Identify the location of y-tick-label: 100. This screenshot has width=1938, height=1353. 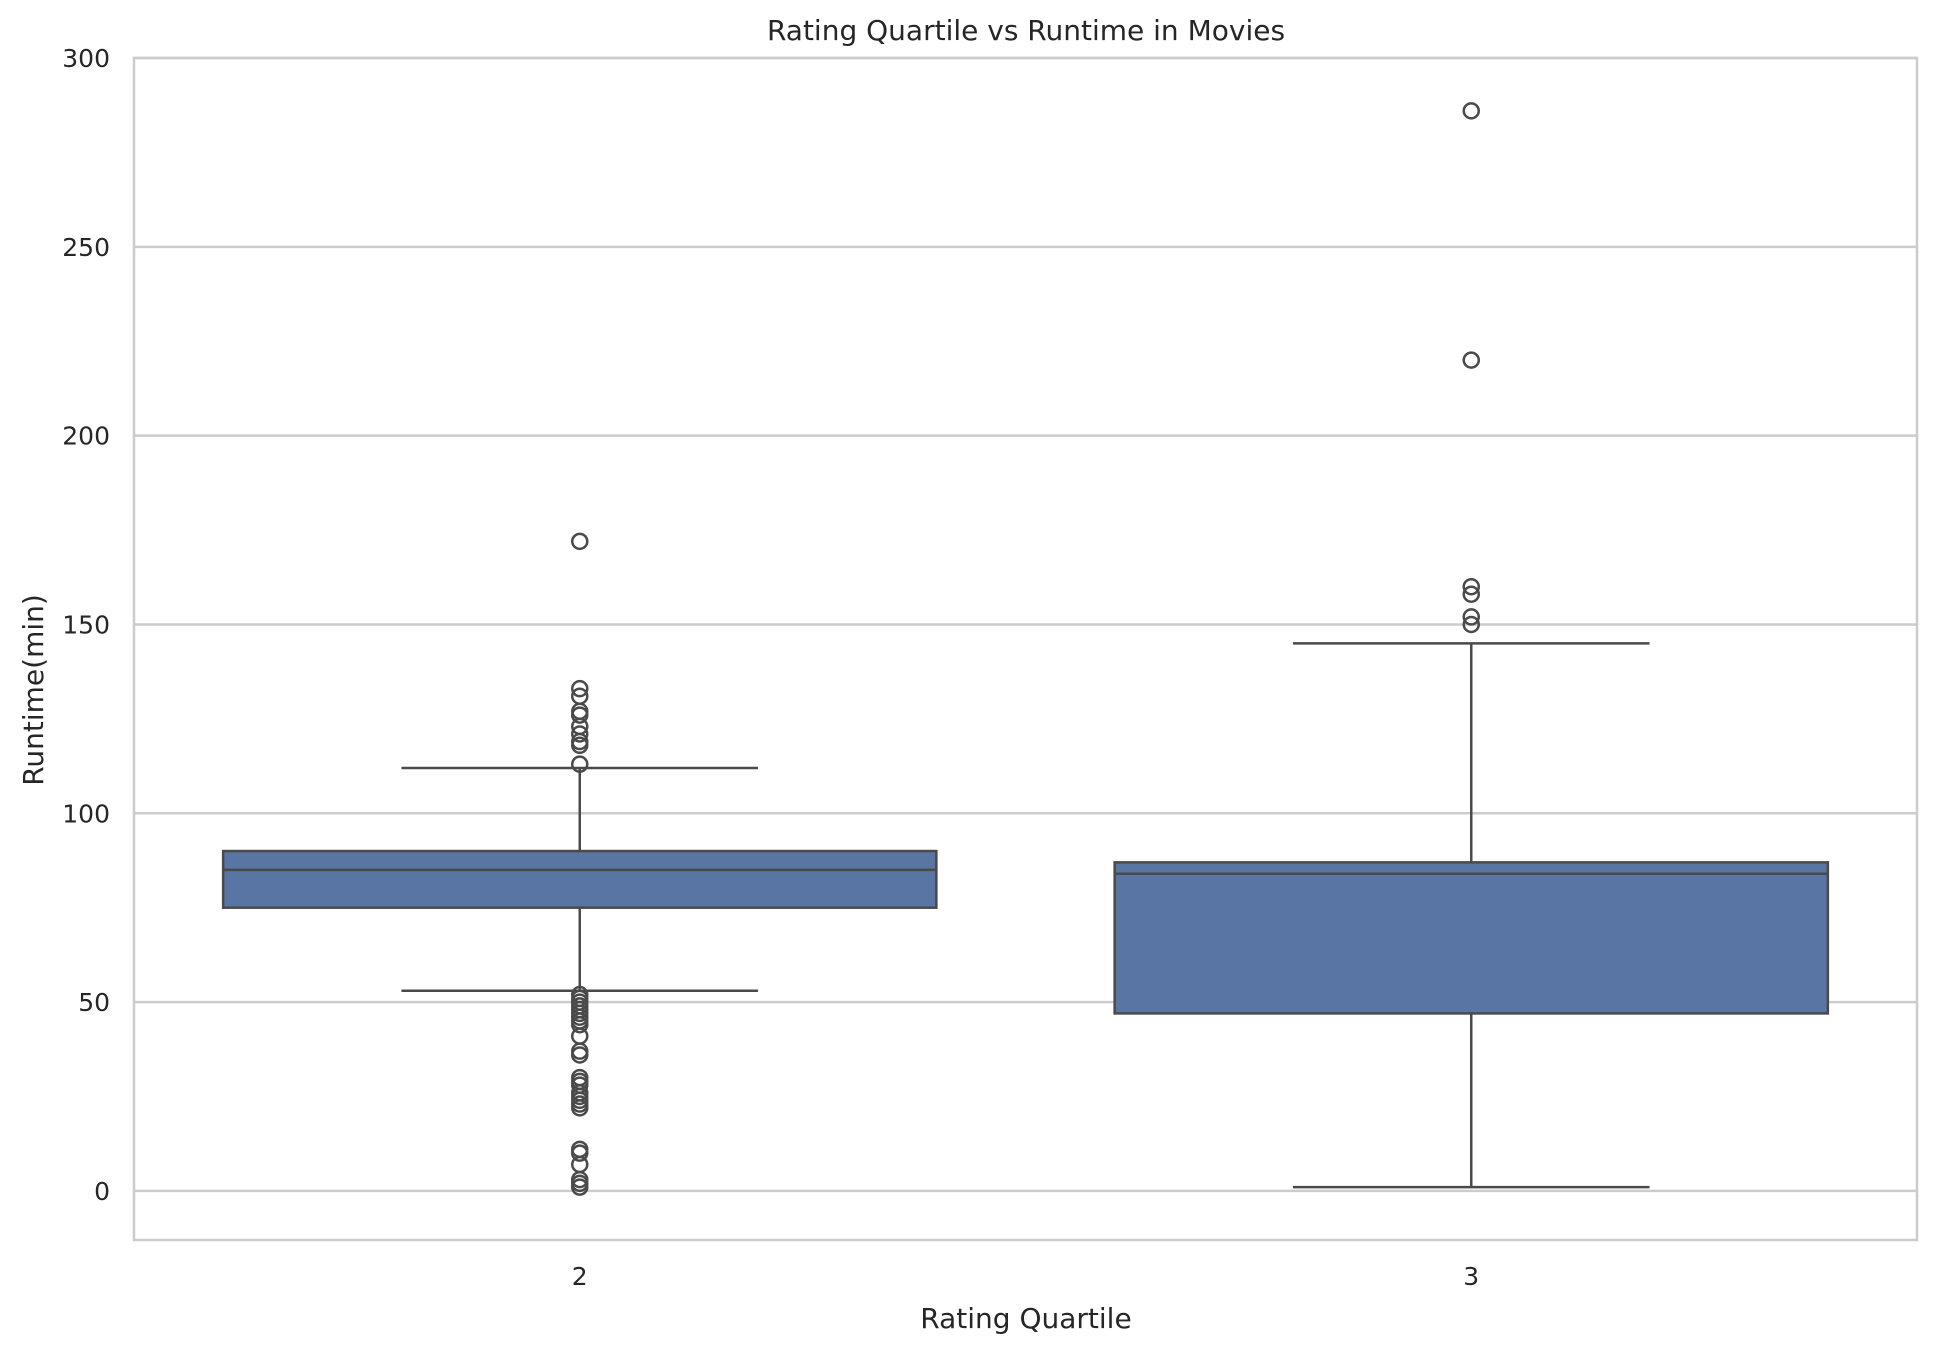
(86, 813).